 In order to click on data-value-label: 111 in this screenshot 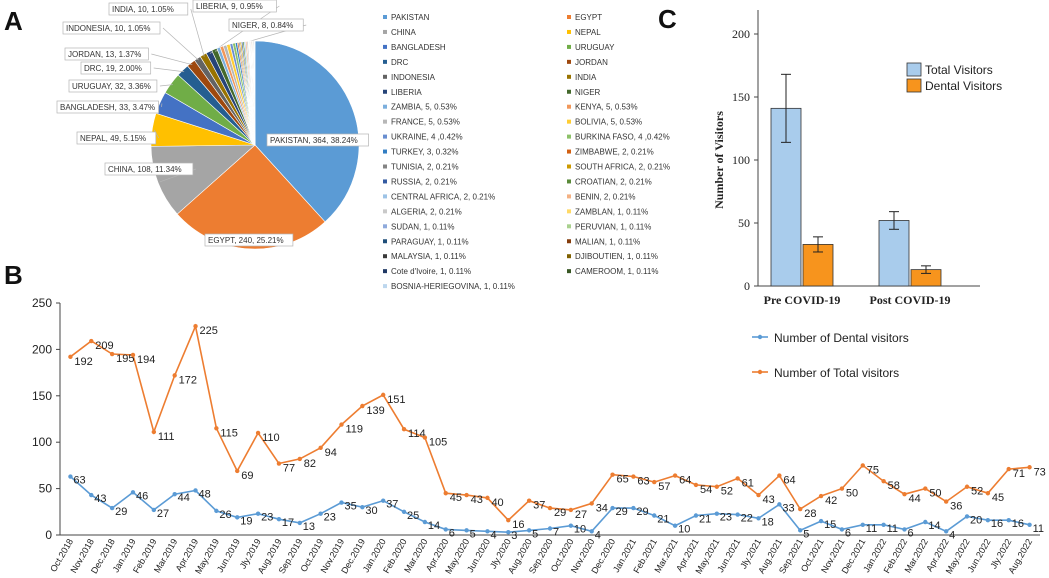, I will do `click(166, 437)`.